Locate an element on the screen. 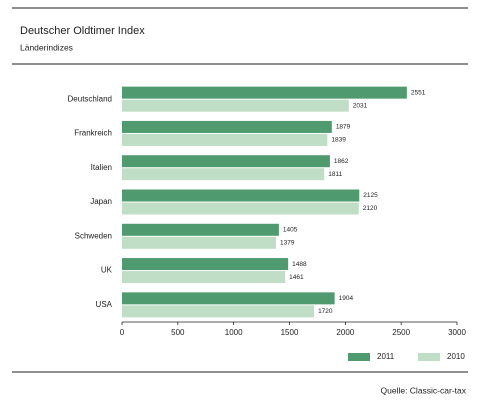  legend-label: 2010 is located at coordinates (456, 356).